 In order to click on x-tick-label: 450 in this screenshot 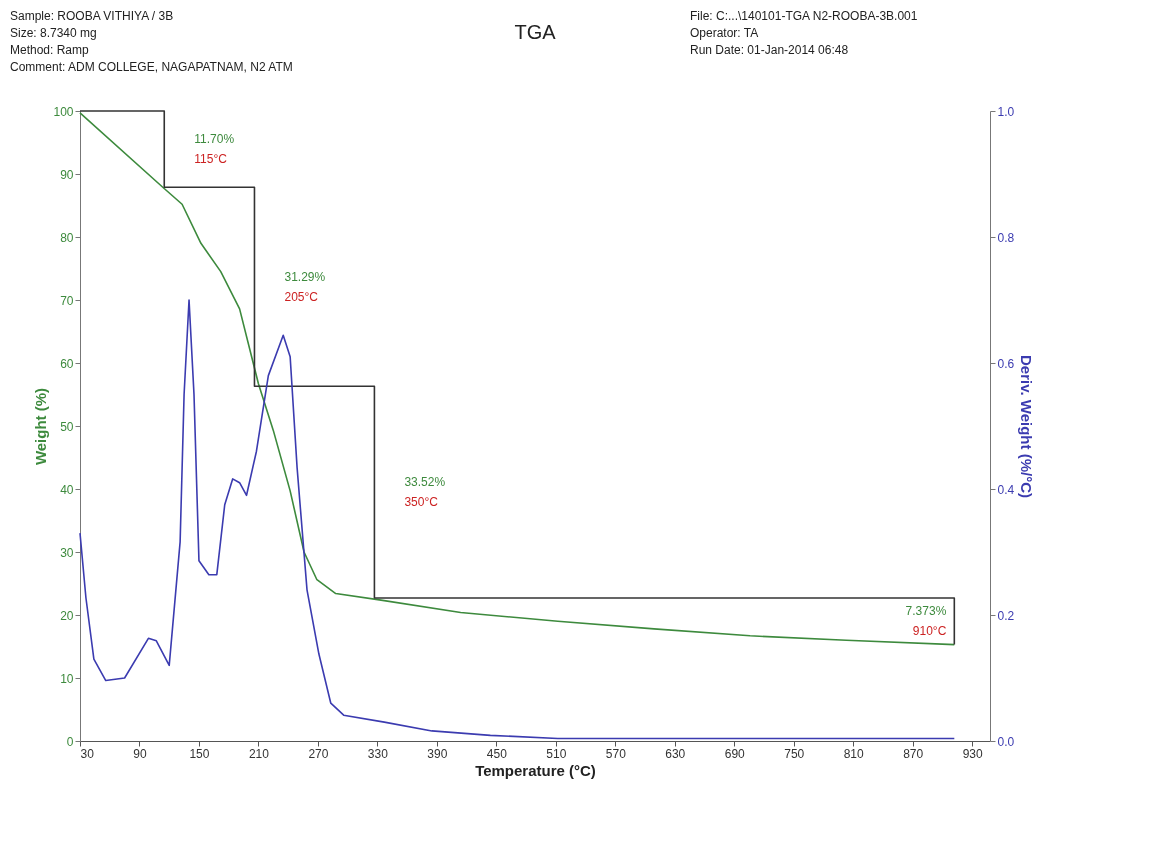, I will do `click(497, 753)`.